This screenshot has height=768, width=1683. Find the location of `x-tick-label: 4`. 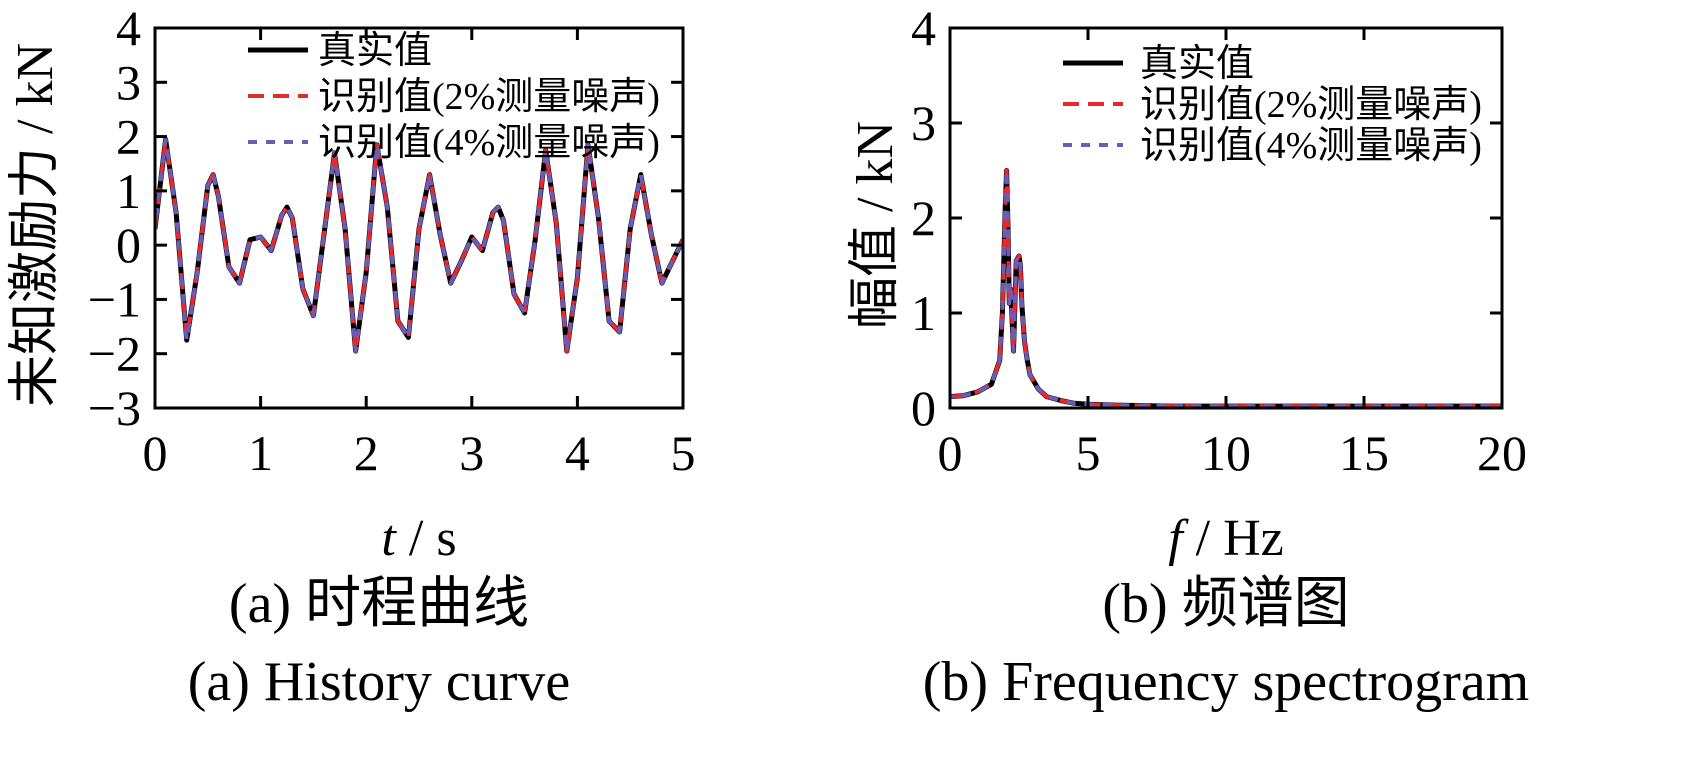

x-tick-label: 4 is located at coordinates (577, 453).